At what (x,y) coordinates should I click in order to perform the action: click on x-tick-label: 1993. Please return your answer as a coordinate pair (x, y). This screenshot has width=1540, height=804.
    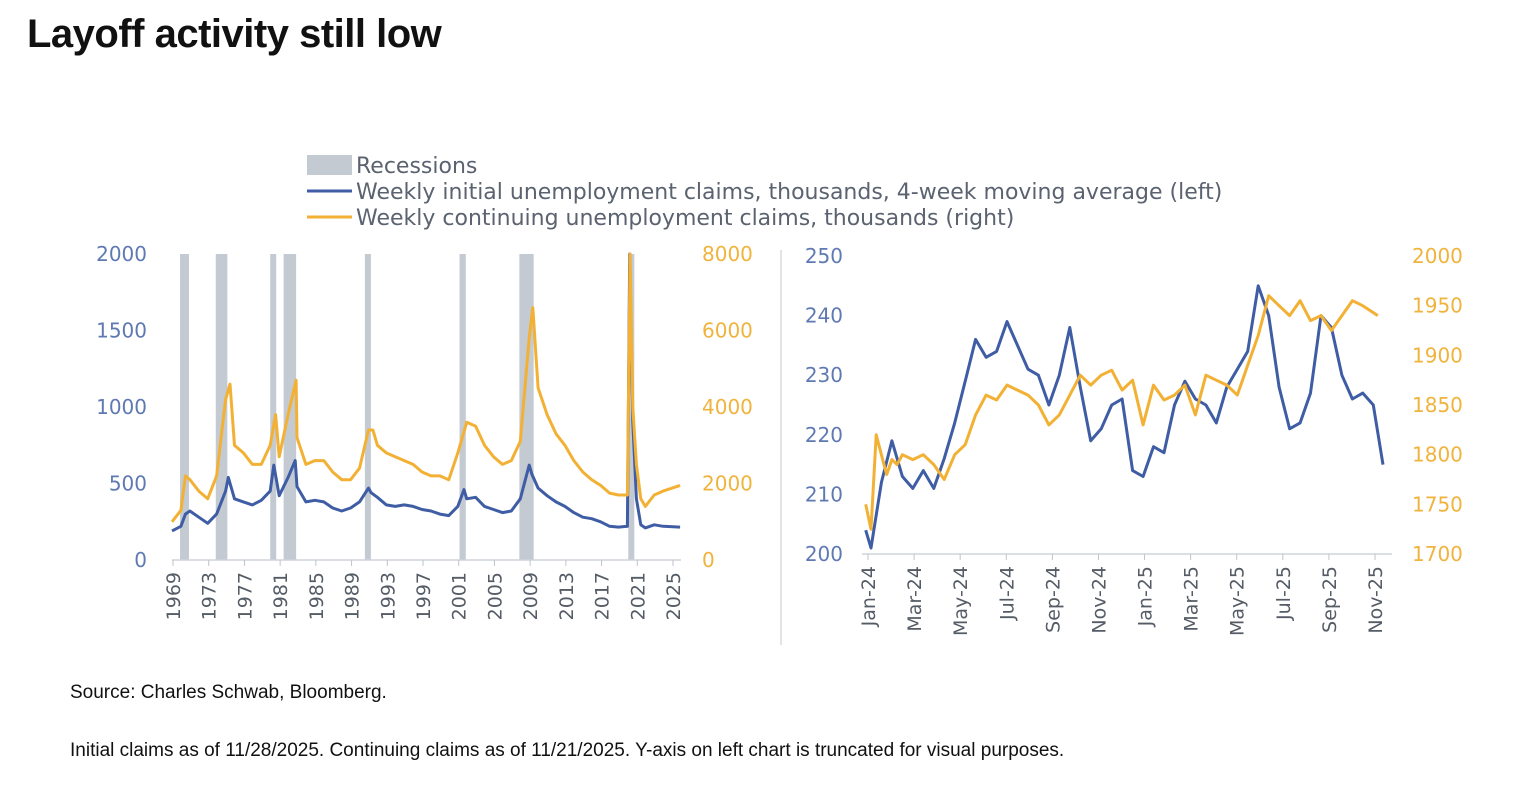
    Looking at the image, I should click on (388, 596).